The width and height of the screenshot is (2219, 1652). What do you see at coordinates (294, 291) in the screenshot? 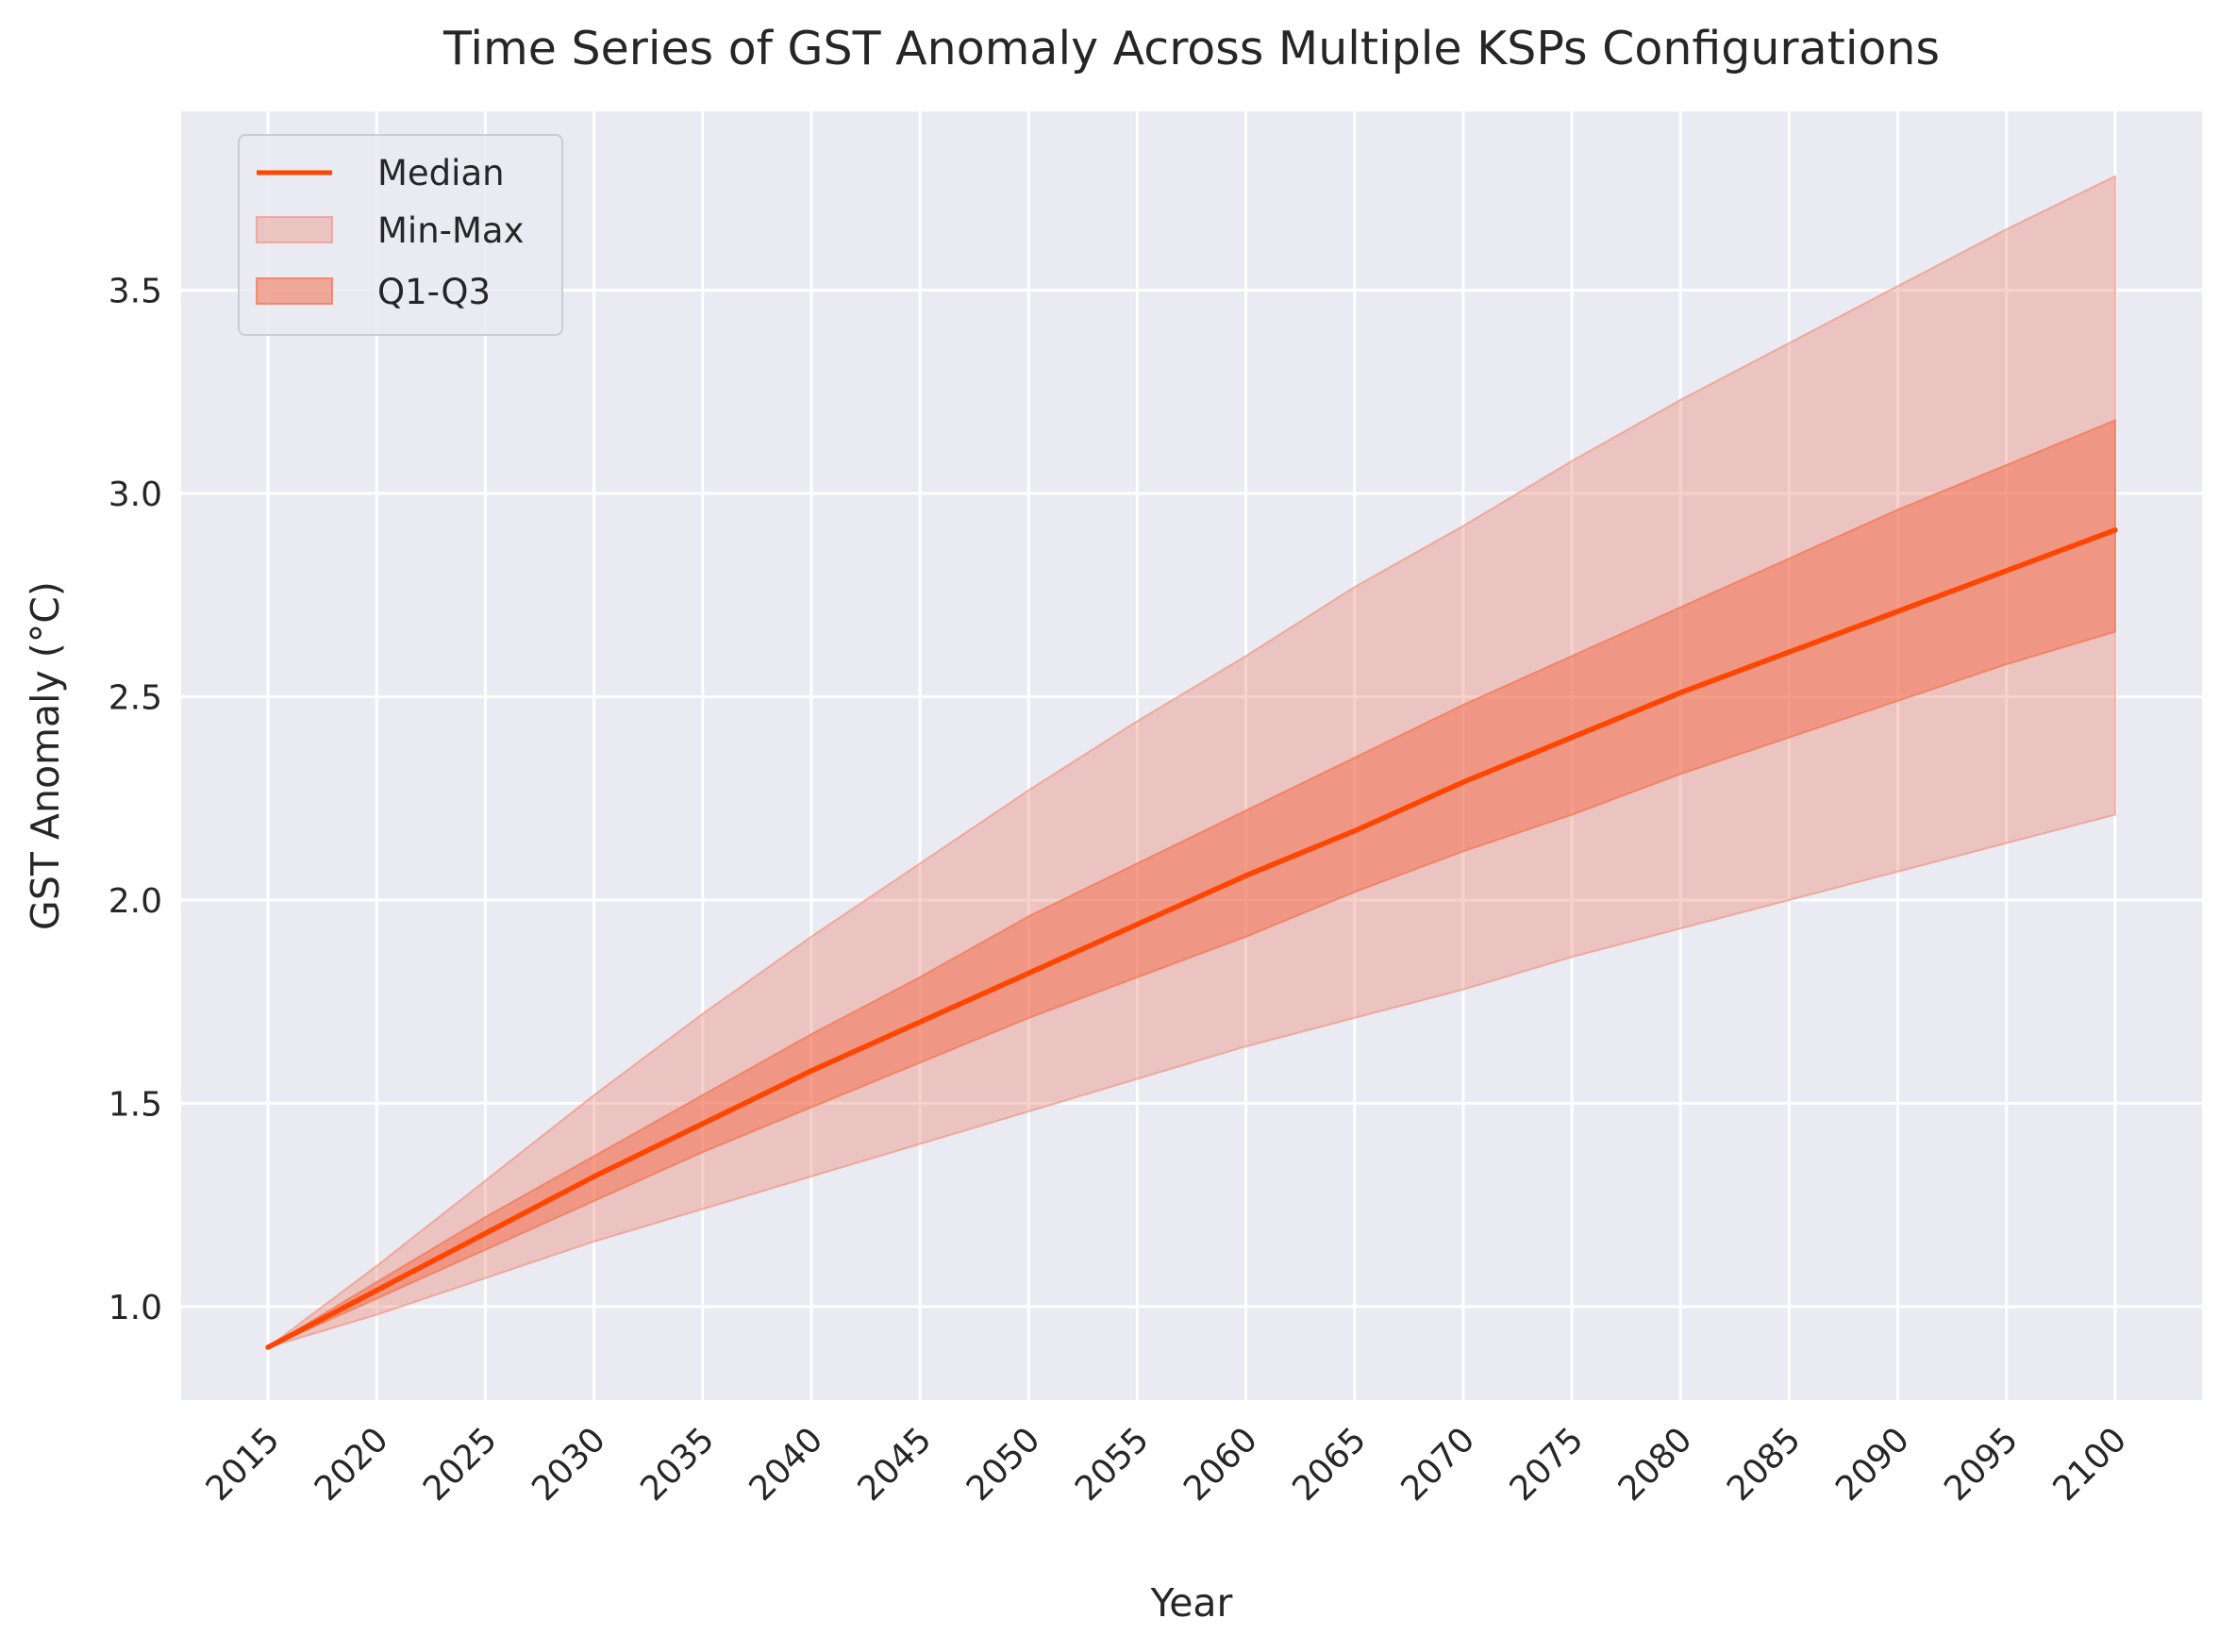
I see `legend-swatch-q1-q3` at bounding box center [294, 291].